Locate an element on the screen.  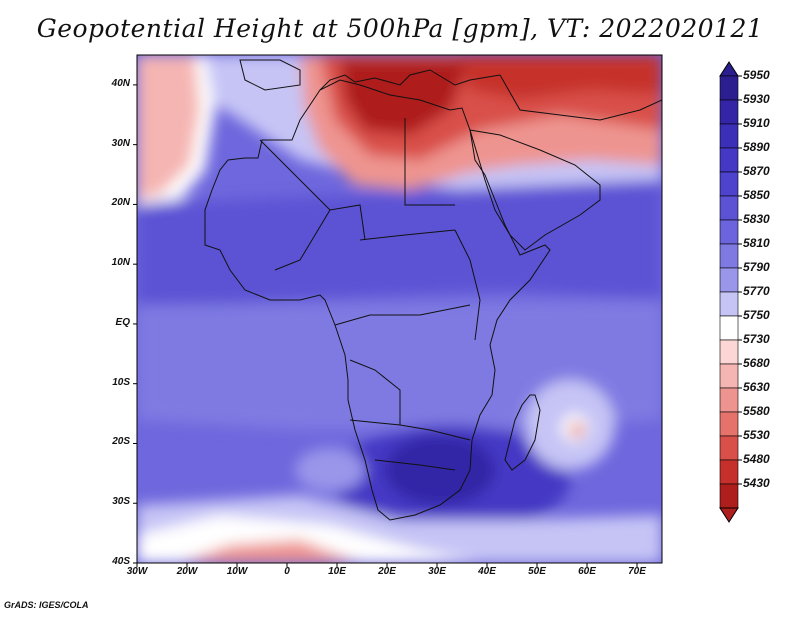
colorbar-level-label: 5770 is located at coordinates (756, 291).